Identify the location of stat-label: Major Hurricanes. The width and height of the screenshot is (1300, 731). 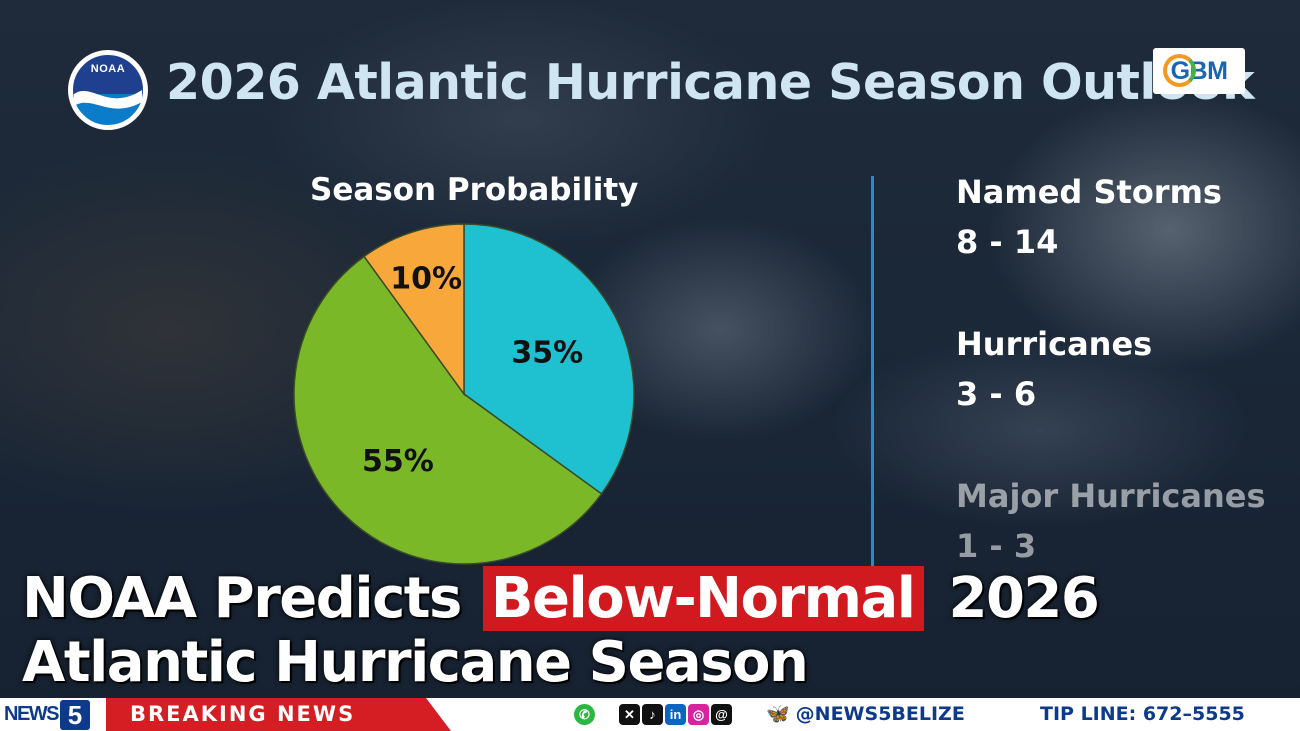
(1111, 496).